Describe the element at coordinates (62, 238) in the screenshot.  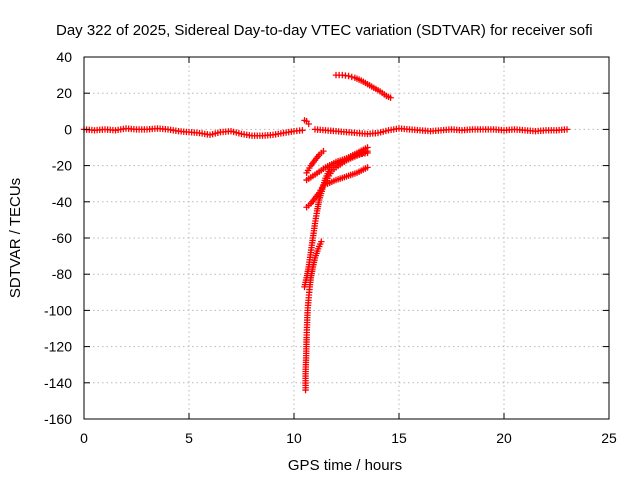
I see `y-tick-label: -60` at that location.